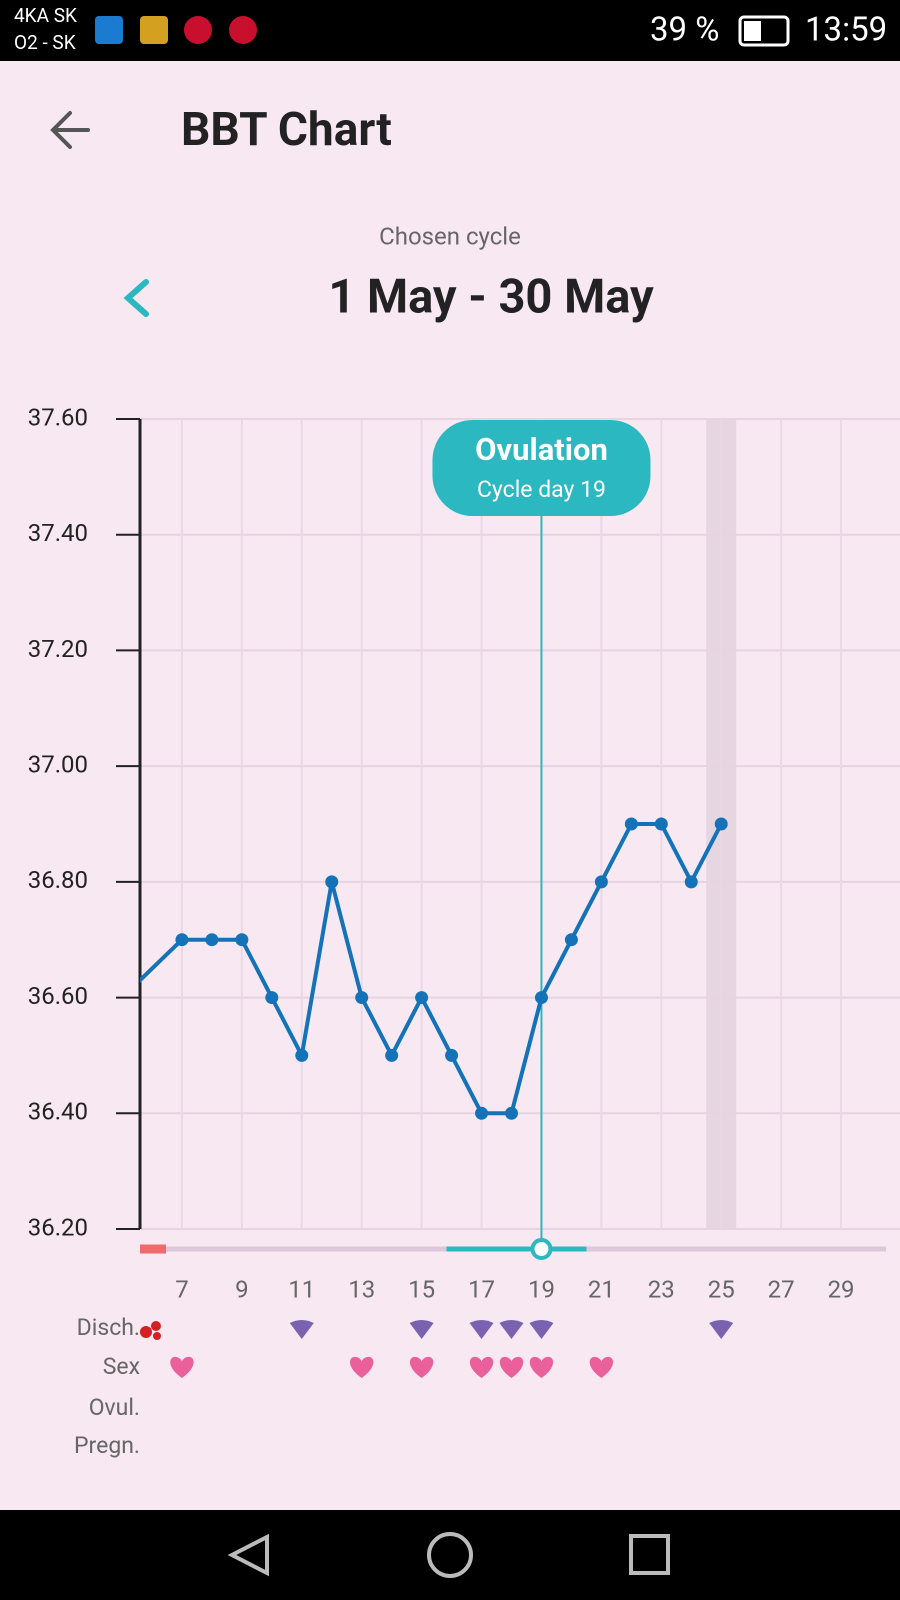 Image resolution: width=900 pixels, height=1600 pixels. Describe the element at coordinates (58, 1227) in the screenshot. I see `y-tick-label: 36.20` at that location.